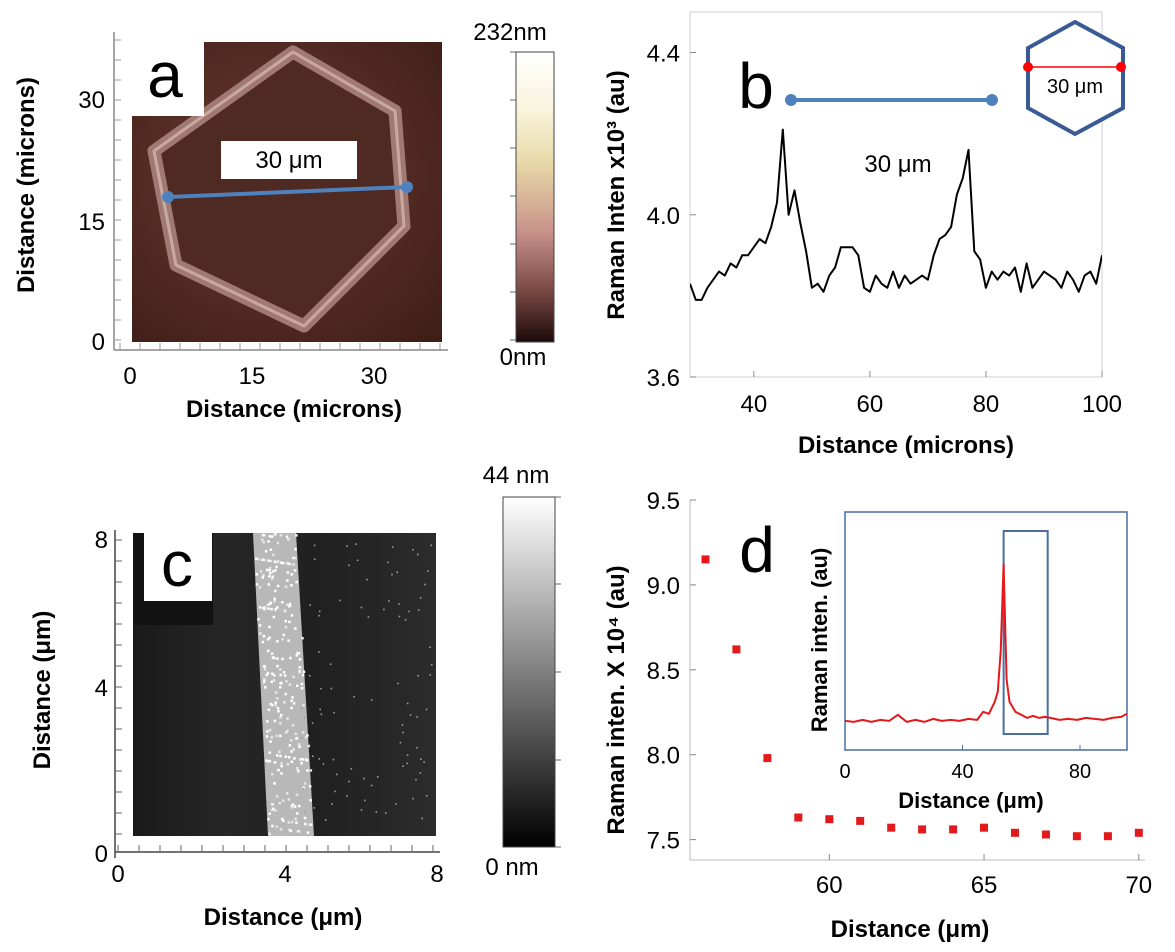 This screenshot has width=1175, height=952. What do you see at coordinates (117, 874) in the screenshot?
I see `x-tick-label-c-0: 0` at bounding box center [117, 874].